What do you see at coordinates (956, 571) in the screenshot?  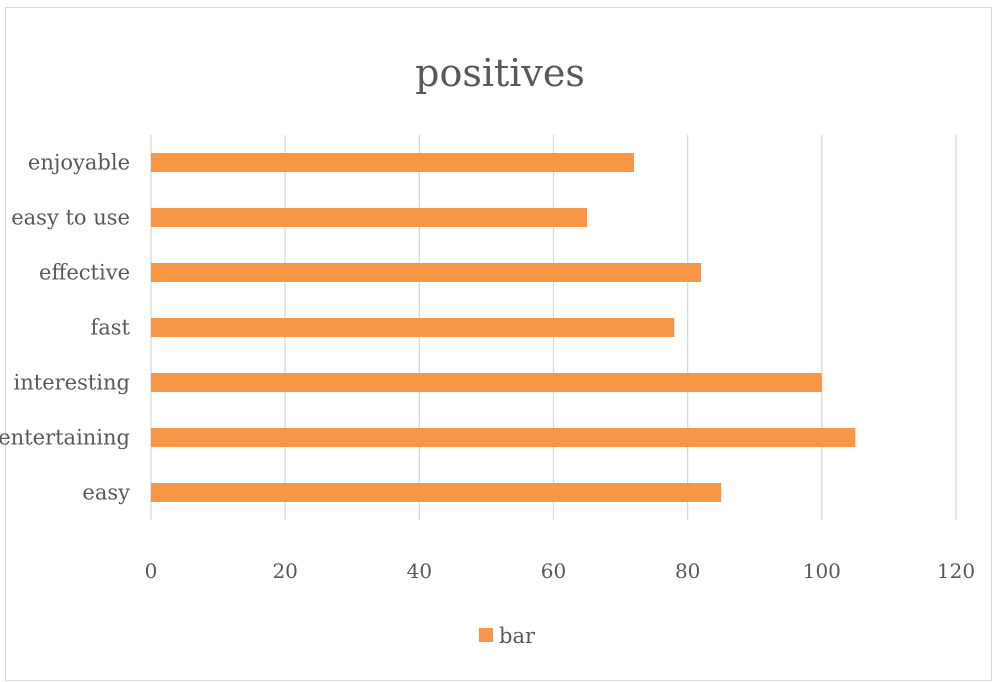 I see `x-tick-label: 120` at bounding box center [956, 571].